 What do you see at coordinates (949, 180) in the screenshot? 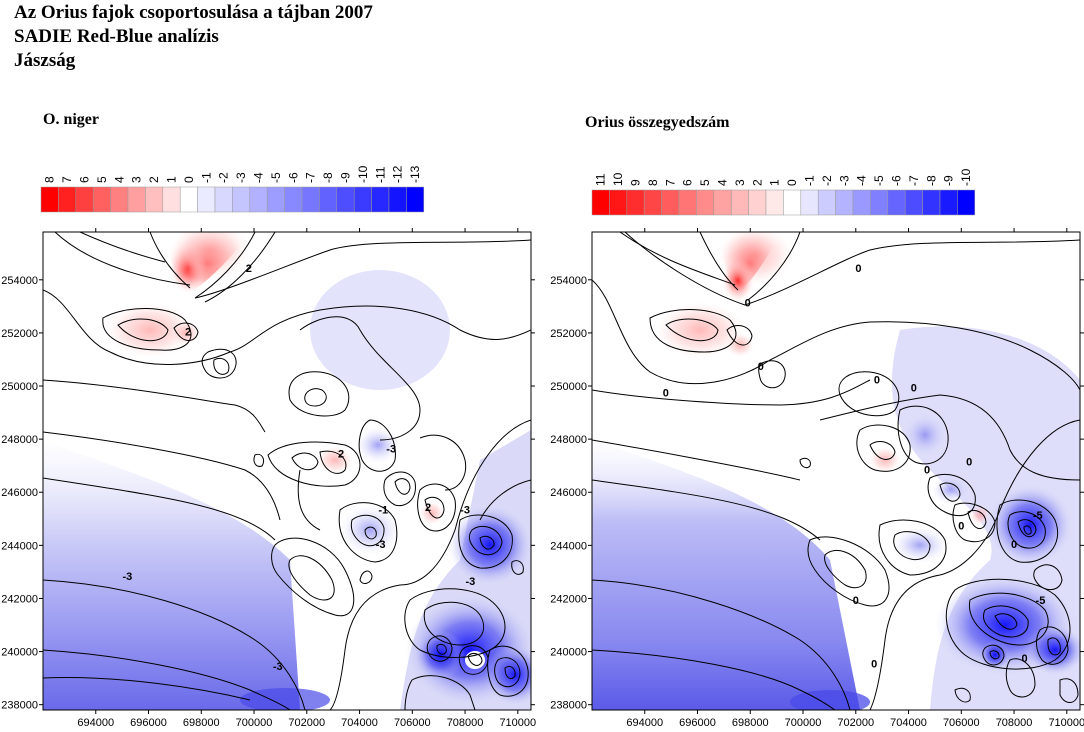
I see `legend-level-label: -9` at bounding box center [949, 180].